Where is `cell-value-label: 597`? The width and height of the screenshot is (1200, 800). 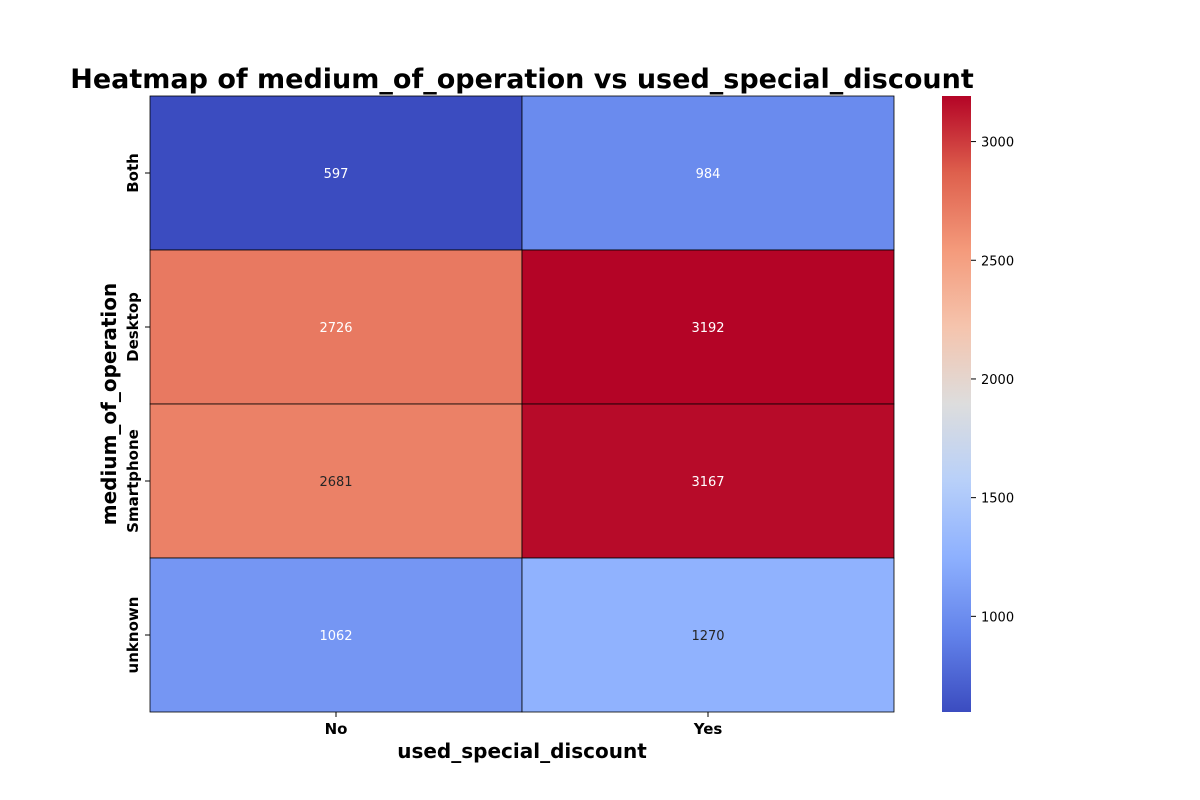
cell-value-label: 597 is located at coordinates (336, 174).